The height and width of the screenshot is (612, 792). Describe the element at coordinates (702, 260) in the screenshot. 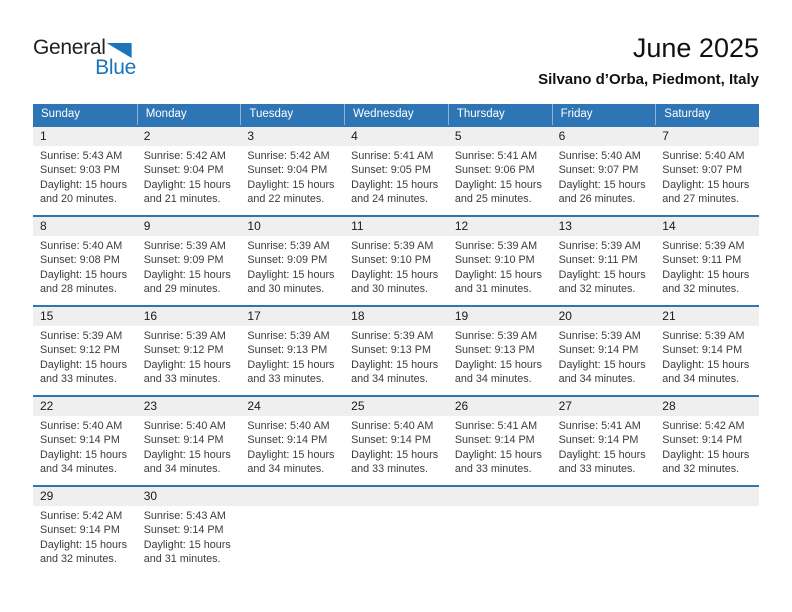

I see `detail-line: Sunset: 9:11 PM` at that location.